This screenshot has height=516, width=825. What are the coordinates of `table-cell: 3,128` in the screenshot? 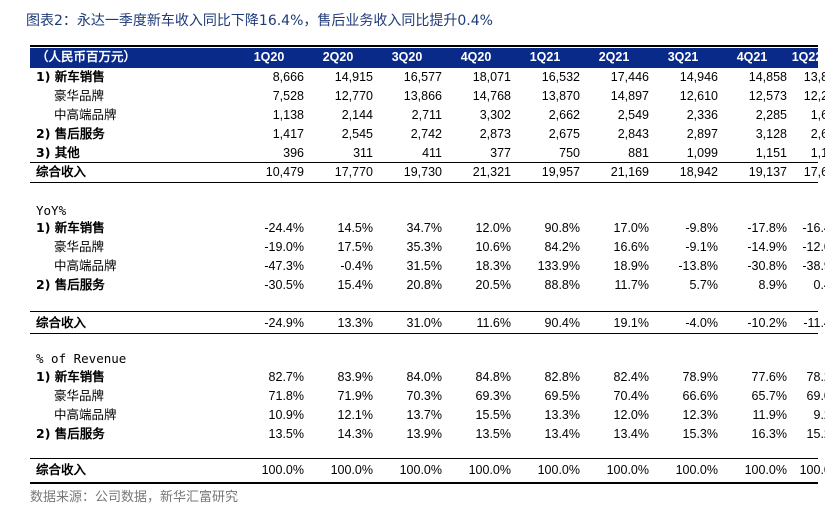 It's located at (771, 134).